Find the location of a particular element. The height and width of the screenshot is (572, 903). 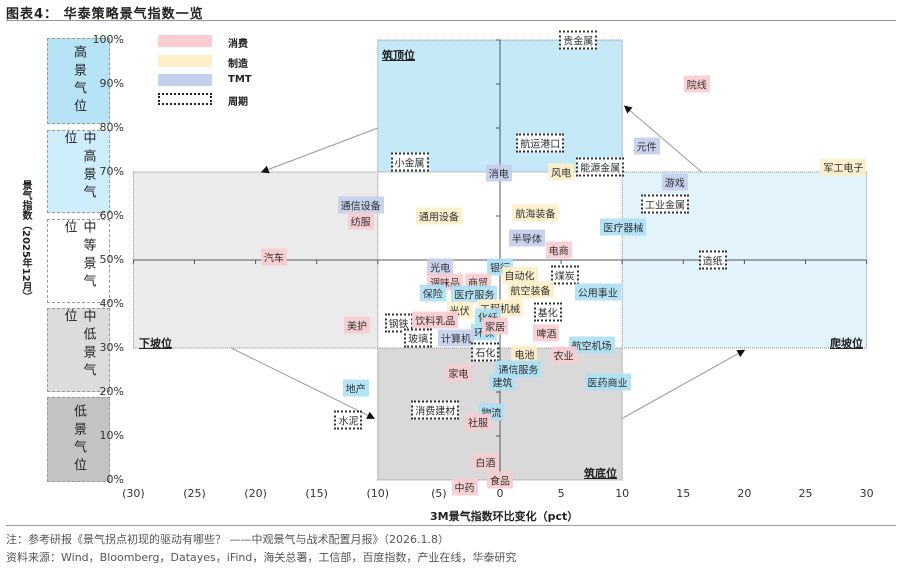

industry-point: 能源金属 is located at coordinates (600, 167).